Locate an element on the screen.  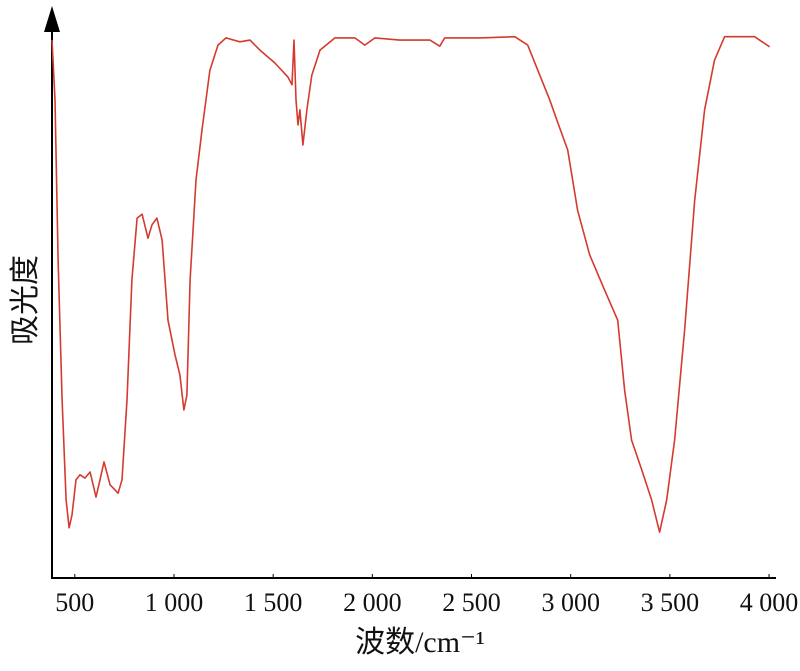
x-tick-label: 2 000 is located at coordinates (372, 602).